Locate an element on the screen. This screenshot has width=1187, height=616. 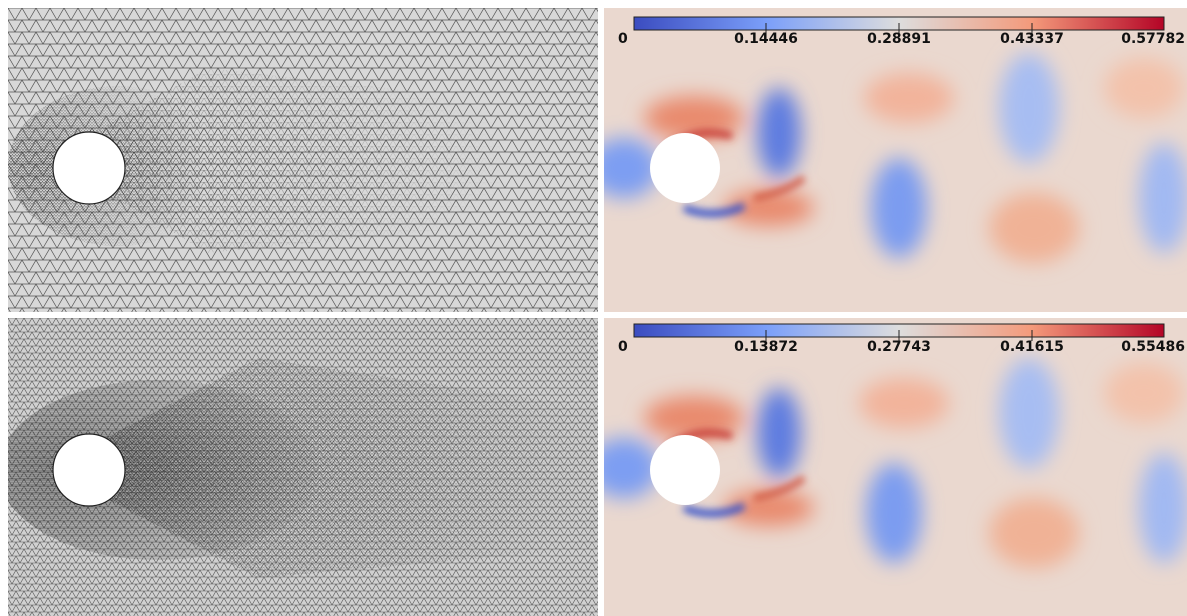
colorbar-tick-label: 0.14446 is located at coordinates (766, 39).